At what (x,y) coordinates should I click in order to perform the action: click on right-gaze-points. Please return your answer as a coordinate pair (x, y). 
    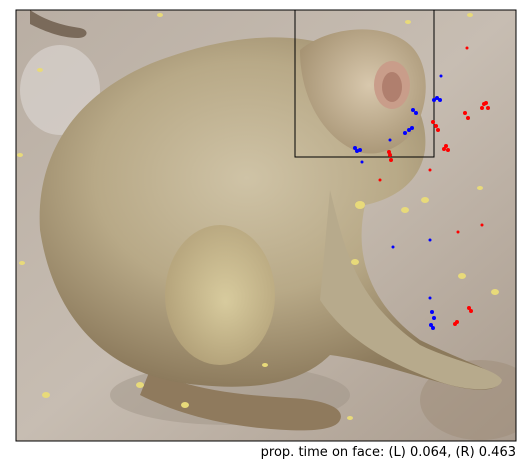
    Looking at the image, I should click on (434, 186).